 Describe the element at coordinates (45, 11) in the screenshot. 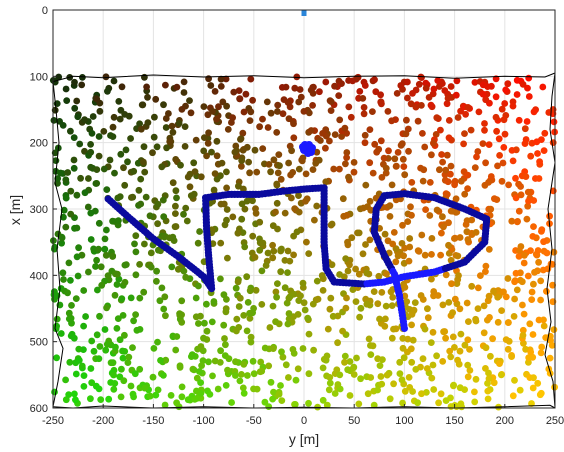

I see `y-tick-label: 0` at that location.